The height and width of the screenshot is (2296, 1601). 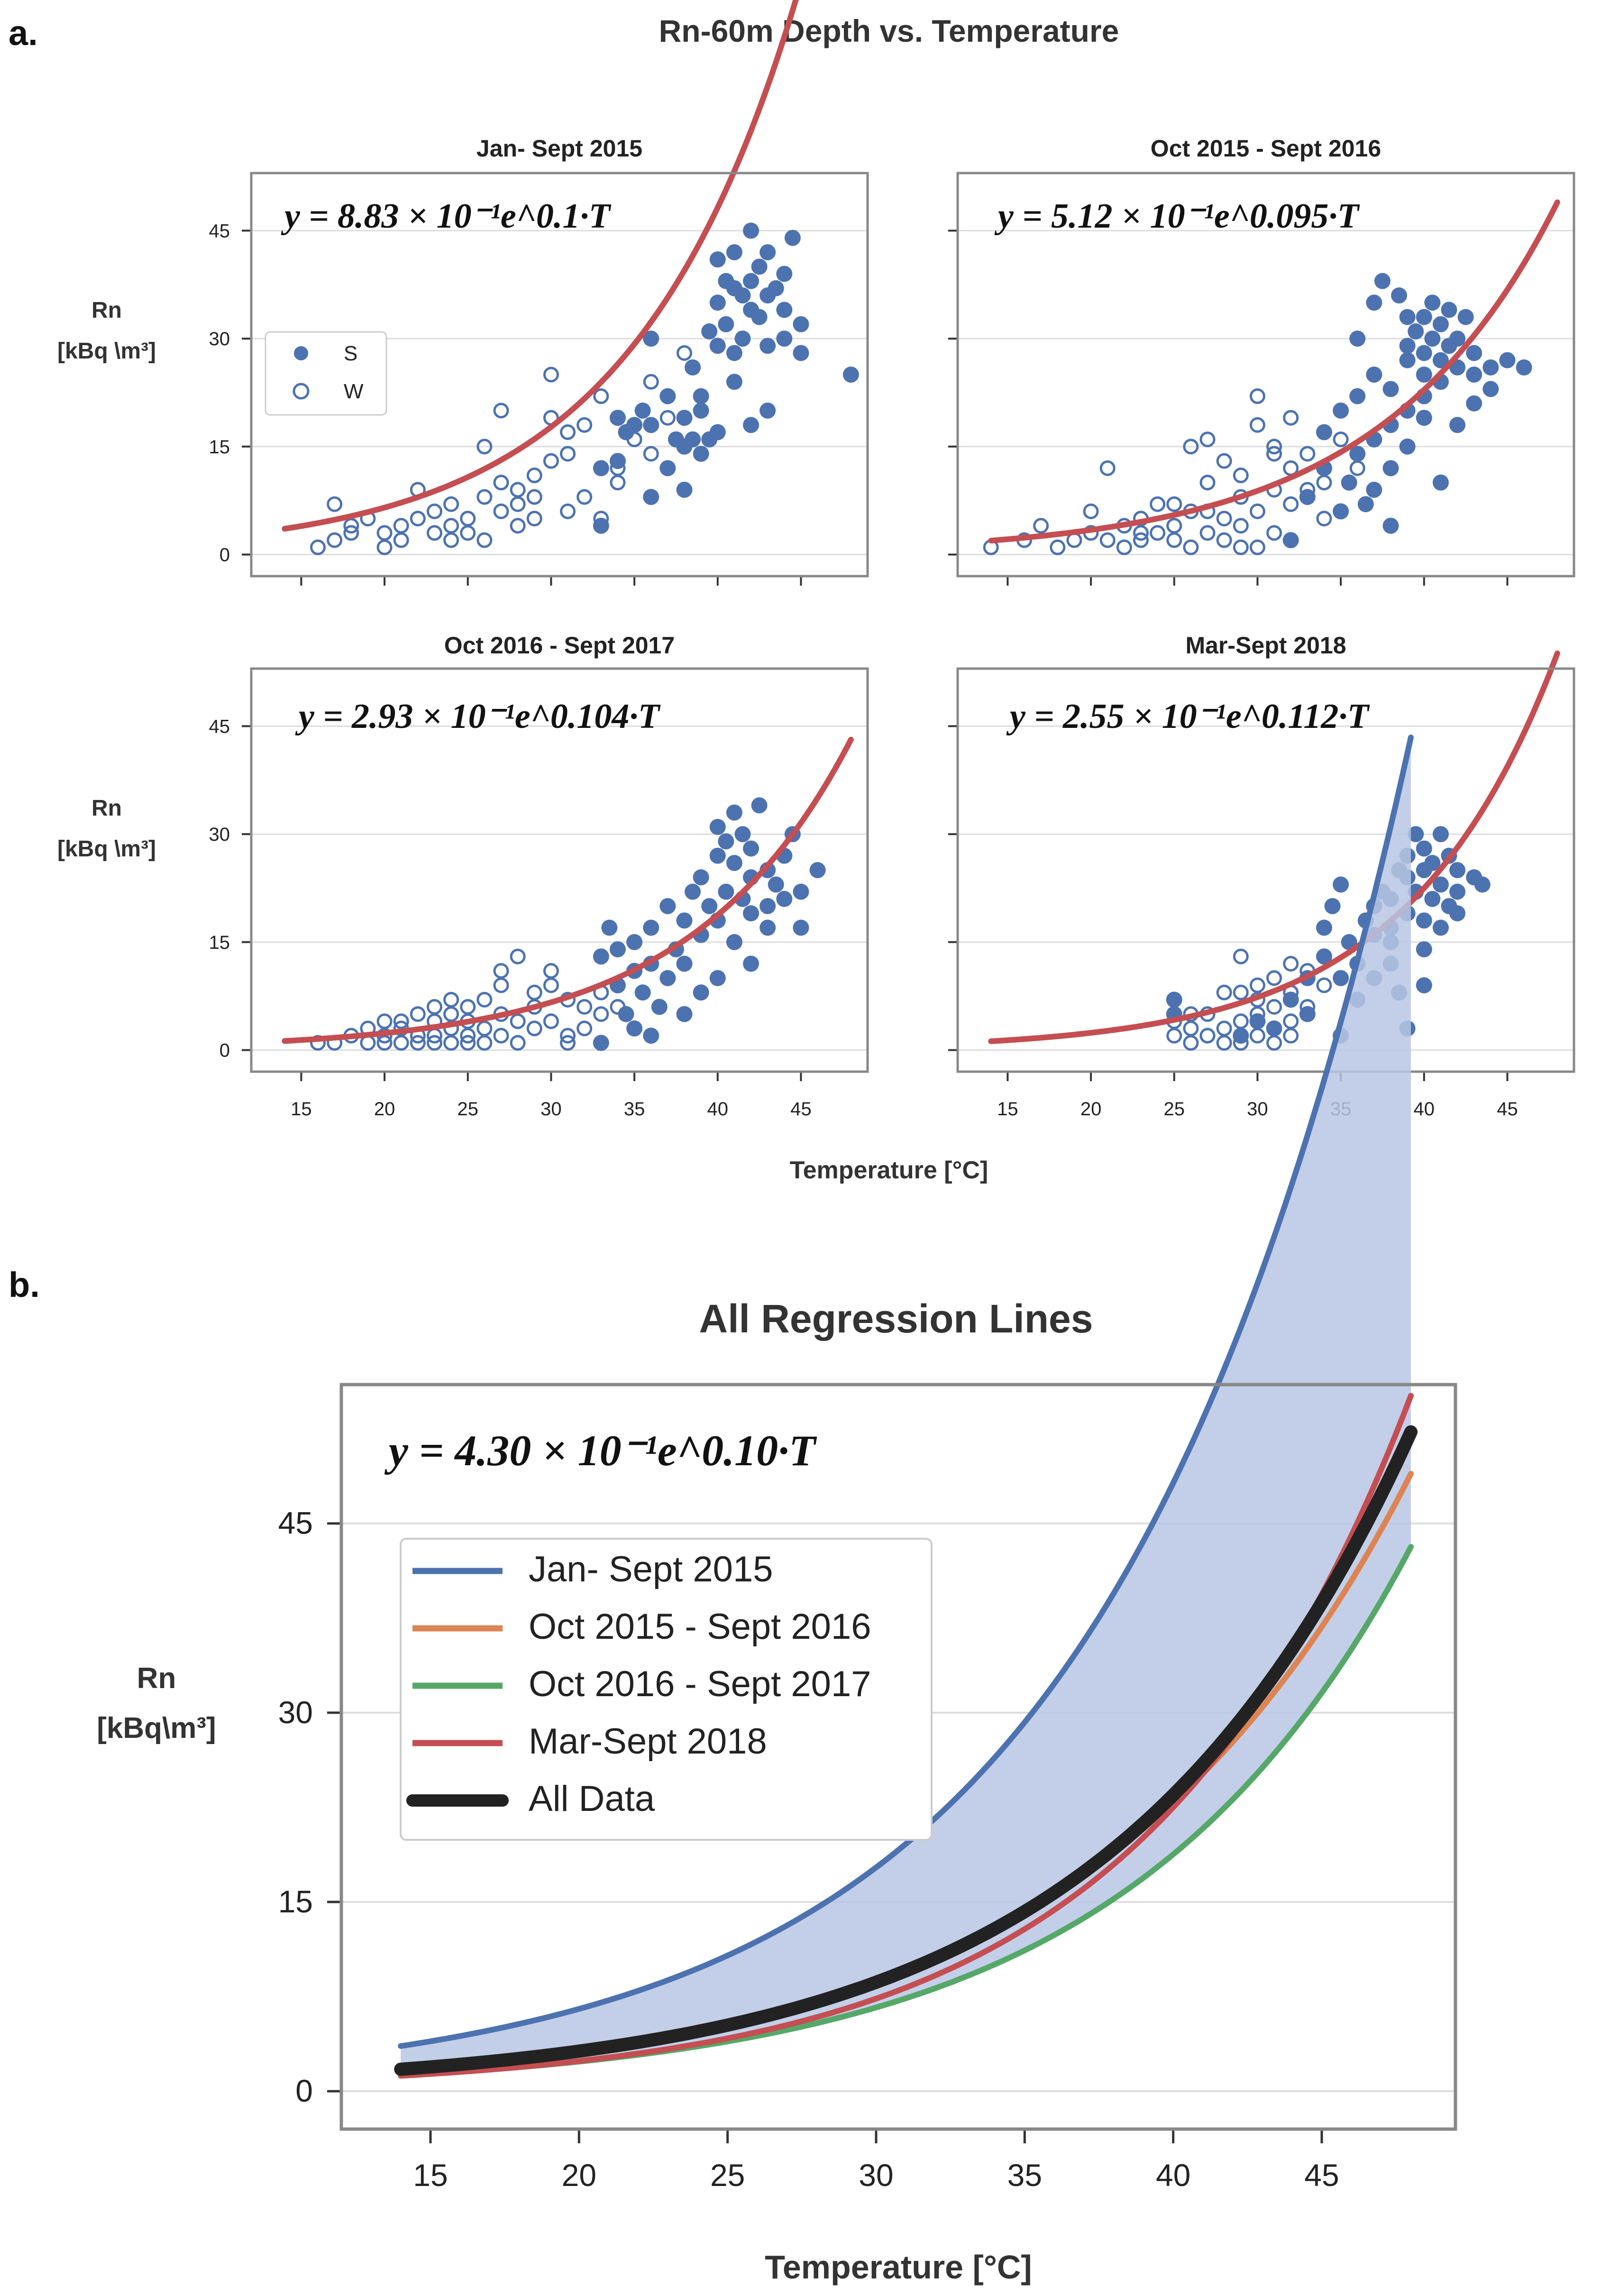 I want to click on xtick-label-40: 40, so click(x=1173, y=2175).